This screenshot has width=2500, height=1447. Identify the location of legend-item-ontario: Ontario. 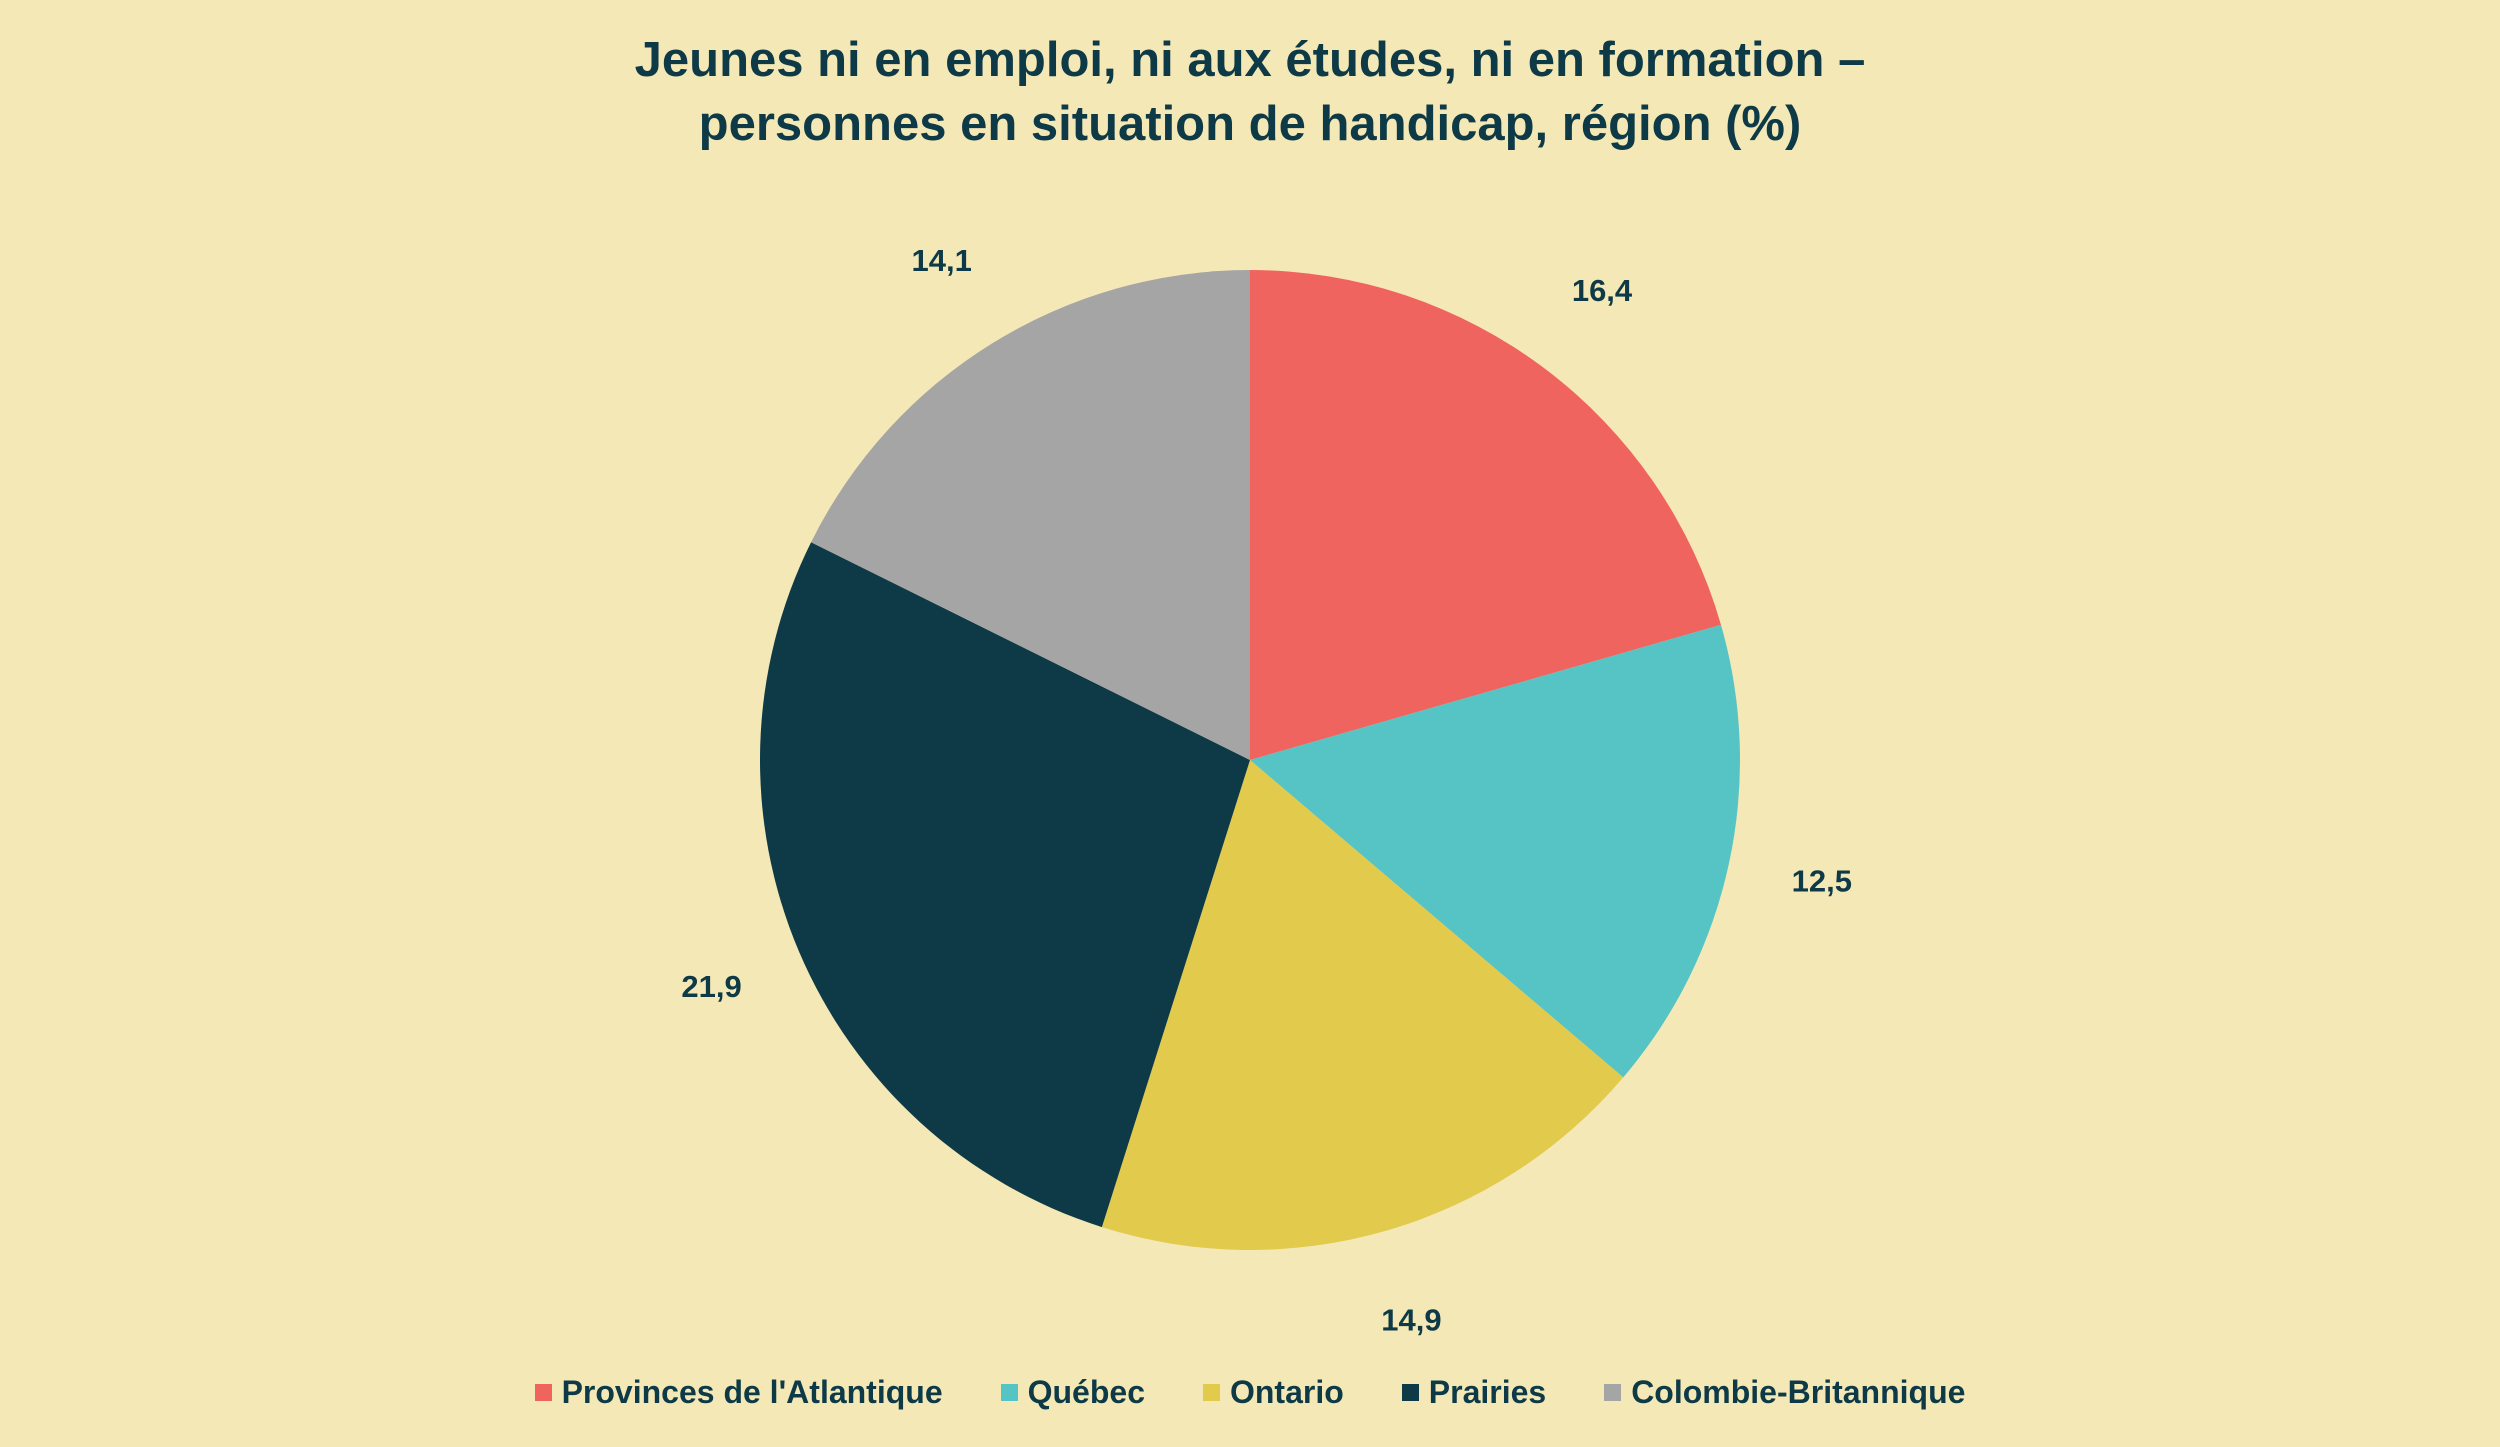
(1273, 1392).